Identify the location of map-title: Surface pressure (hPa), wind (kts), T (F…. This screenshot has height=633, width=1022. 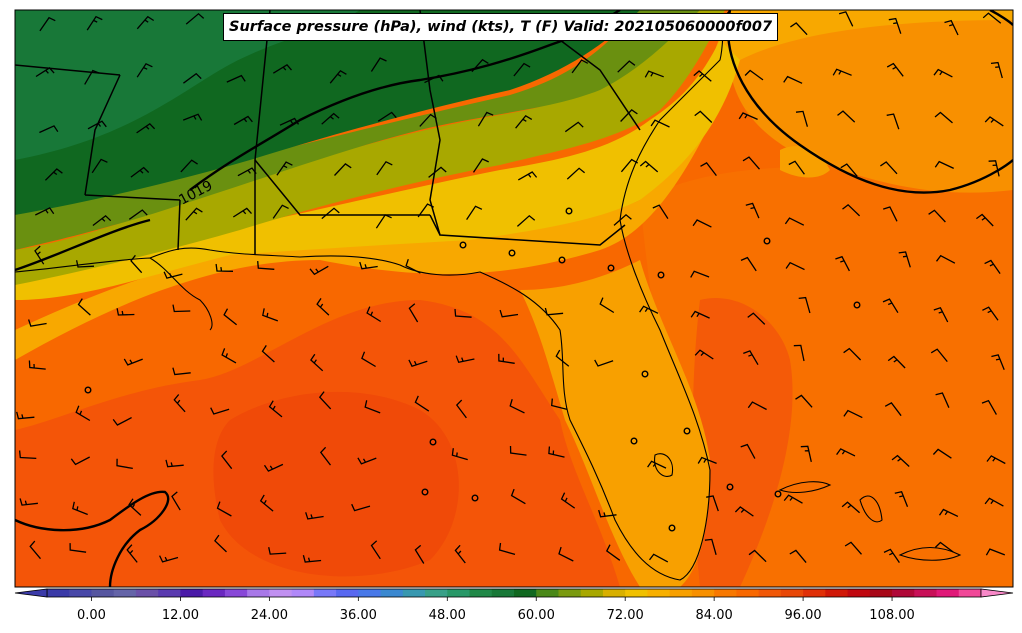
(501, 27).